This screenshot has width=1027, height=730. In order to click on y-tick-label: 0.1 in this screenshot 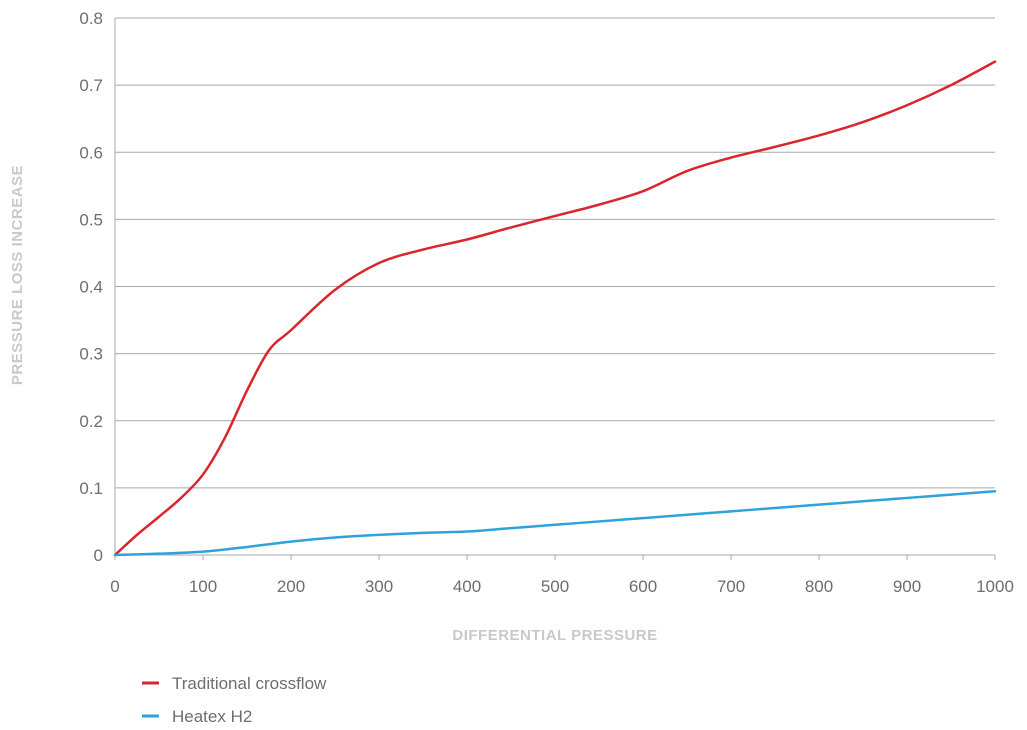, I will do `click(91, 488)`.